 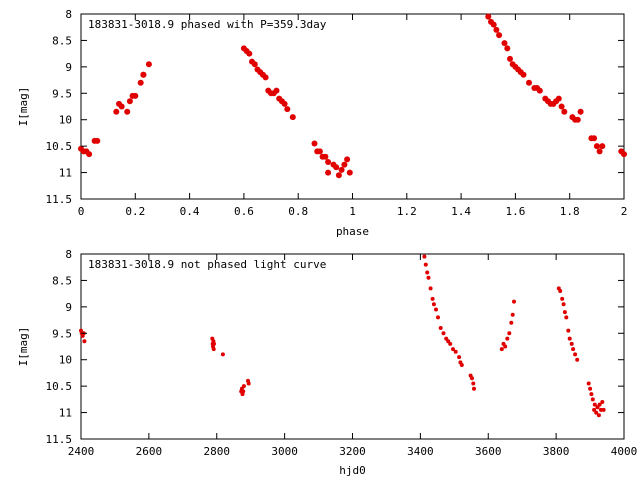 I want to click on y-tick-label: 11, so click(x=65, y=173).